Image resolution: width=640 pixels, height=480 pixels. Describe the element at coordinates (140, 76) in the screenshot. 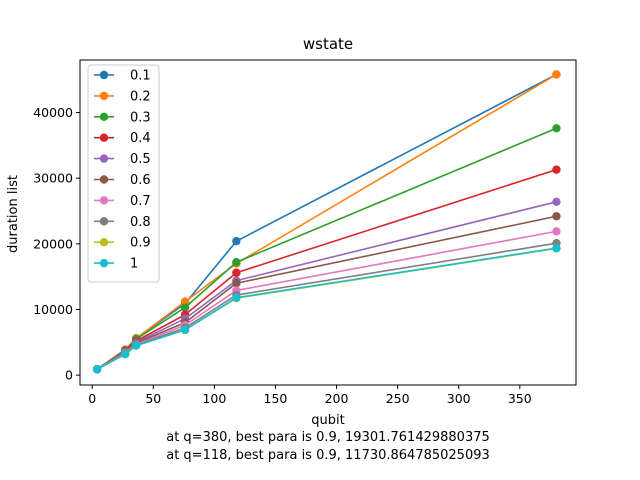

I see `legend-label: 0.1` at that location.